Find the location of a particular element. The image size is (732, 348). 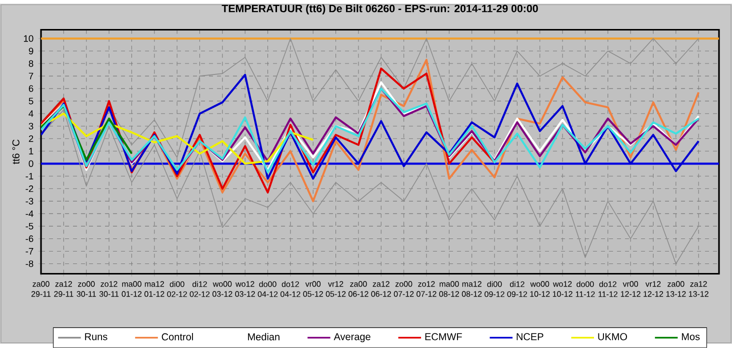

y-tick-label: 5 is located at coordinates (31, 101).